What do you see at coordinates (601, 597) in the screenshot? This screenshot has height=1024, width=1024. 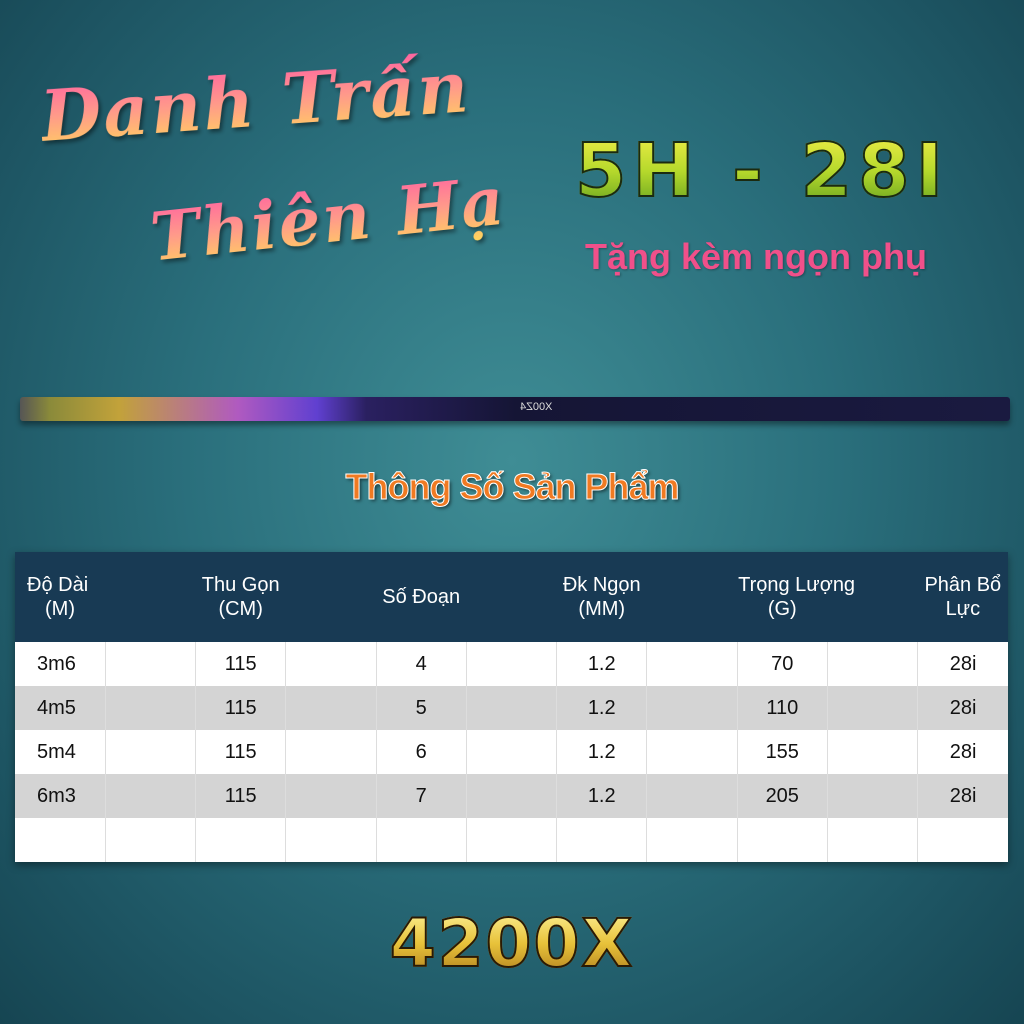 I see `column-header: Đk Ngọn (MM)` at bounding box center [601, 597].